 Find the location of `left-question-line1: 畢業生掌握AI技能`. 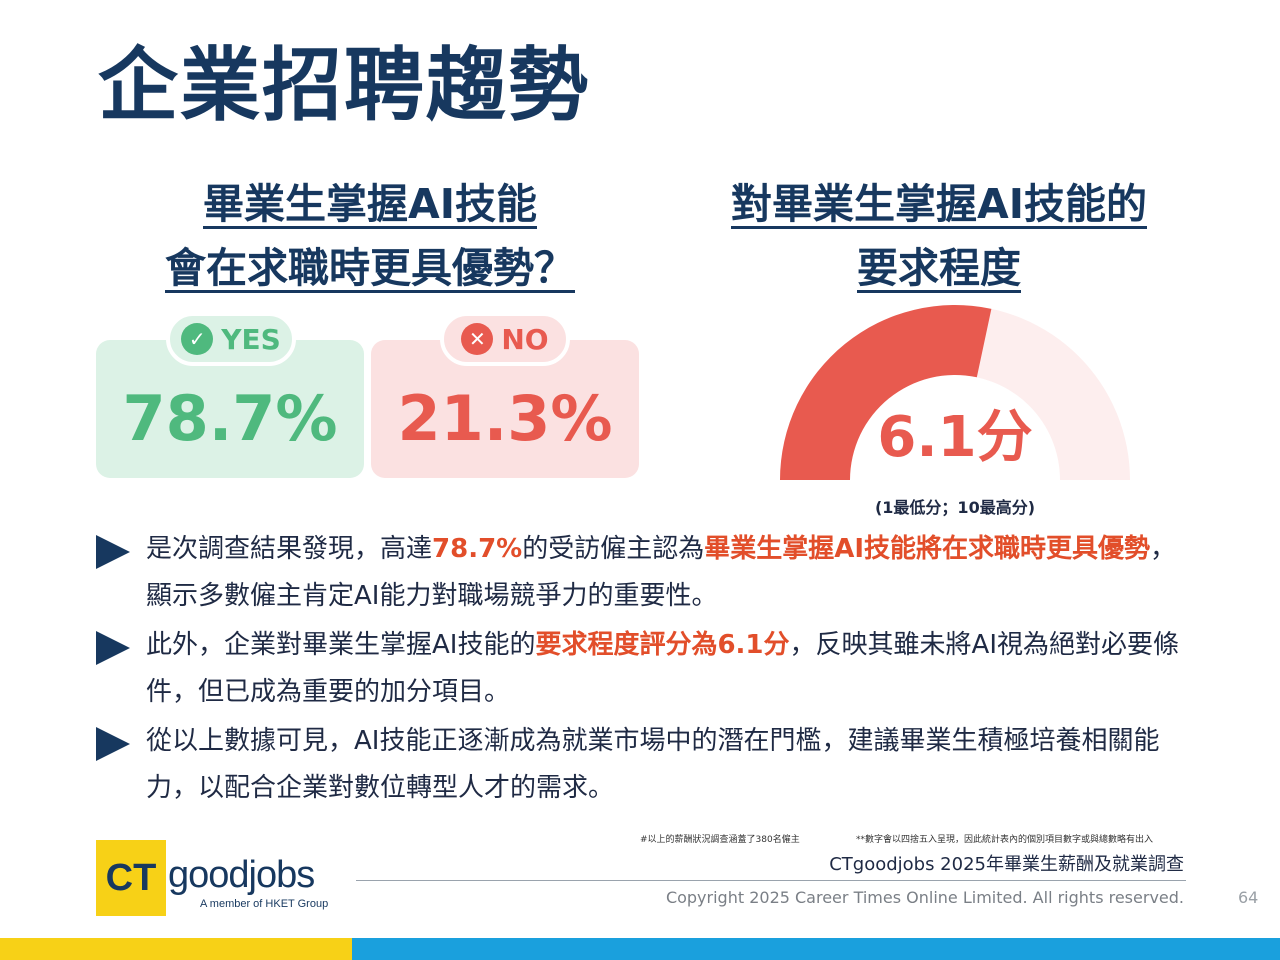

left-question-line1: 畢業生掌握AI技能 is located at coordinates (370, 204).